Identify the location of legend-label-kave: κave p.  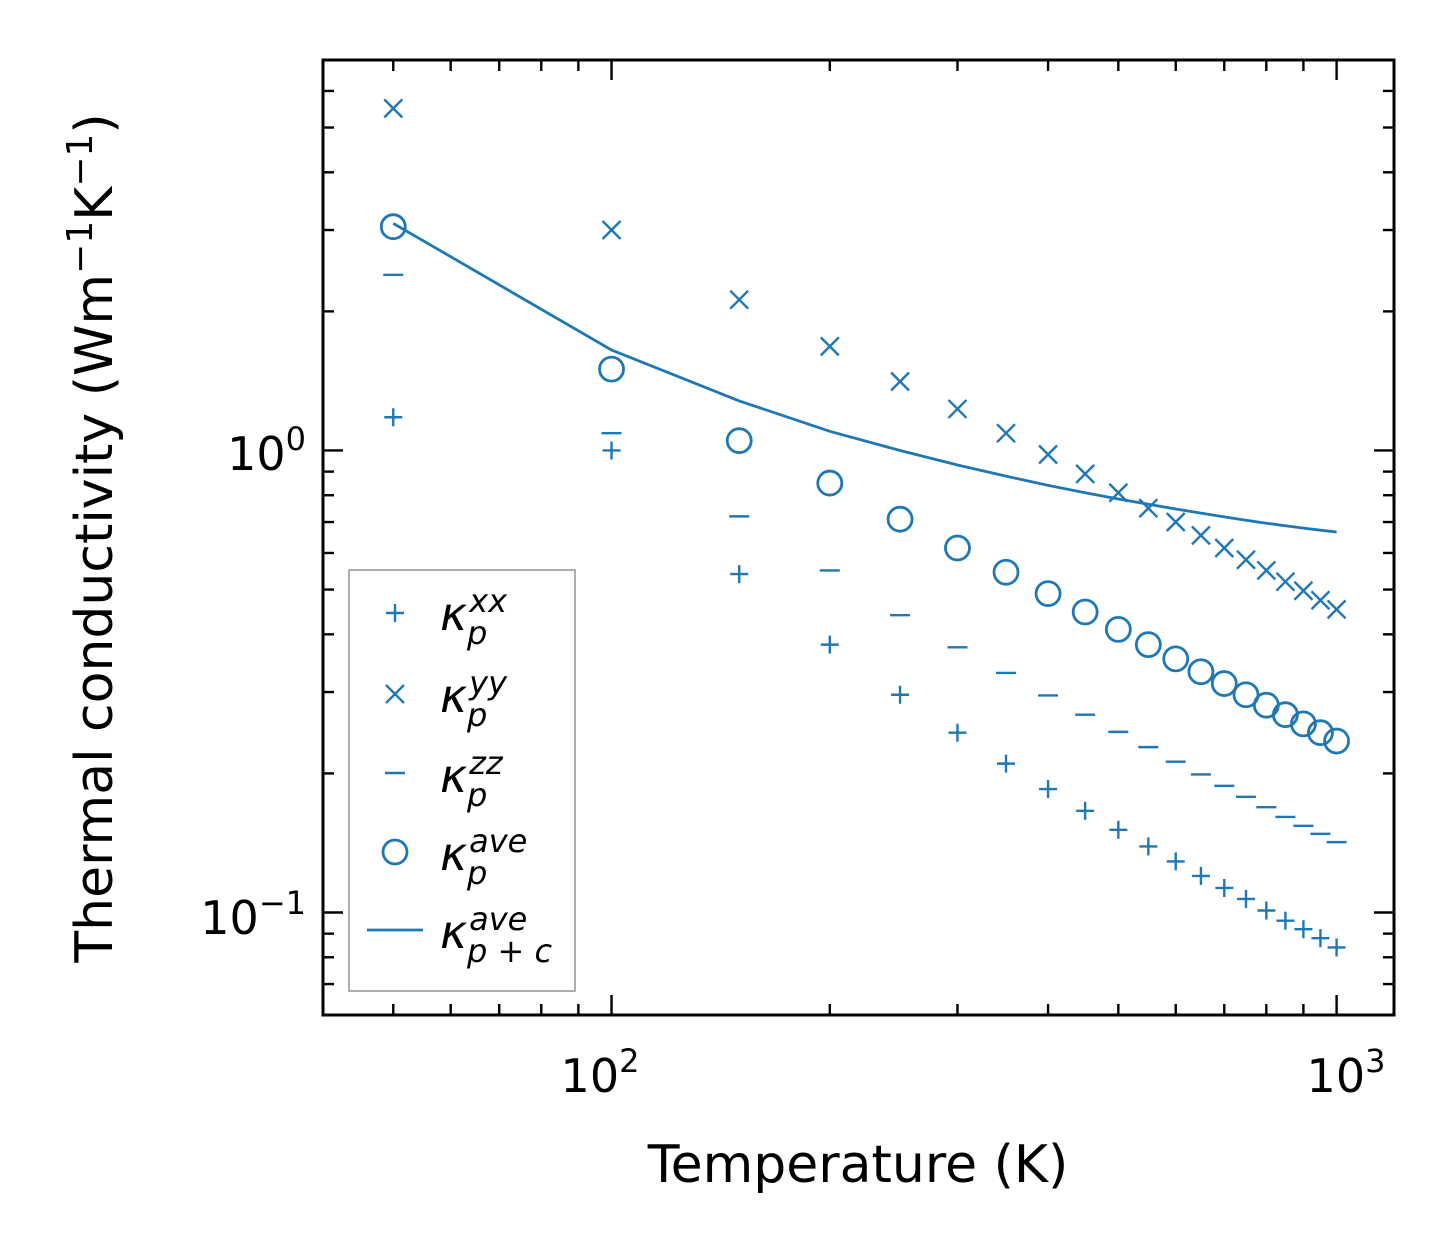
(483, 857).